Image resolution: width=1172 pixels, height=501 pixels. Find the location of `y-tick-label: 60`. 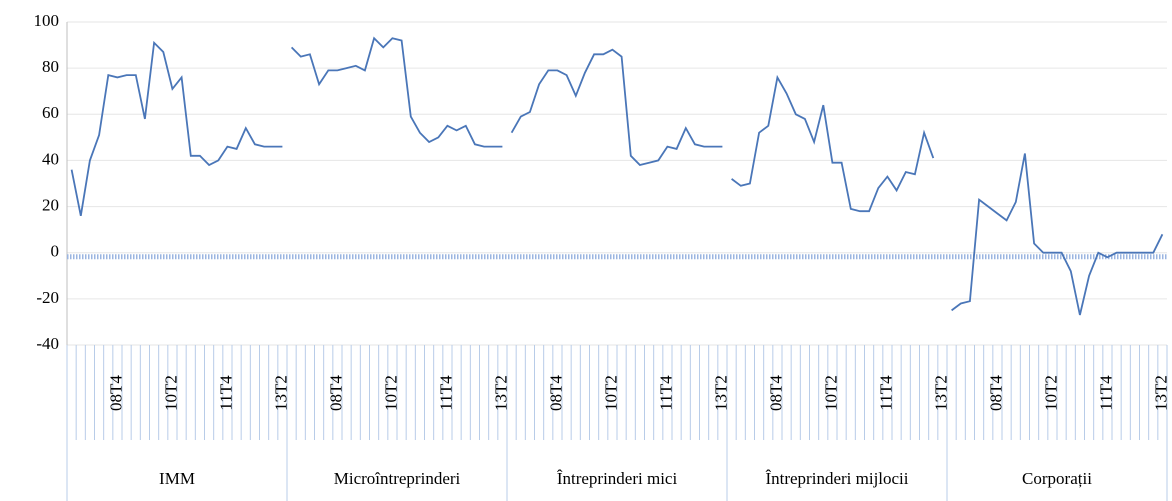

y-tick-label: 60 is located at coordinates (50, 112).